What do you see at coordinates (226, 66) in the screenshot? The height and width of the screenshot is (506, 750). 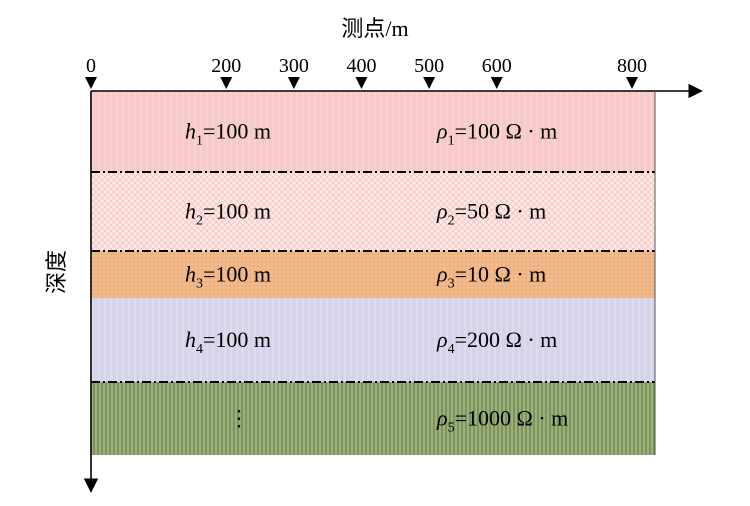 I see `x-tick-label: 200` at bounding box center [226, 66].